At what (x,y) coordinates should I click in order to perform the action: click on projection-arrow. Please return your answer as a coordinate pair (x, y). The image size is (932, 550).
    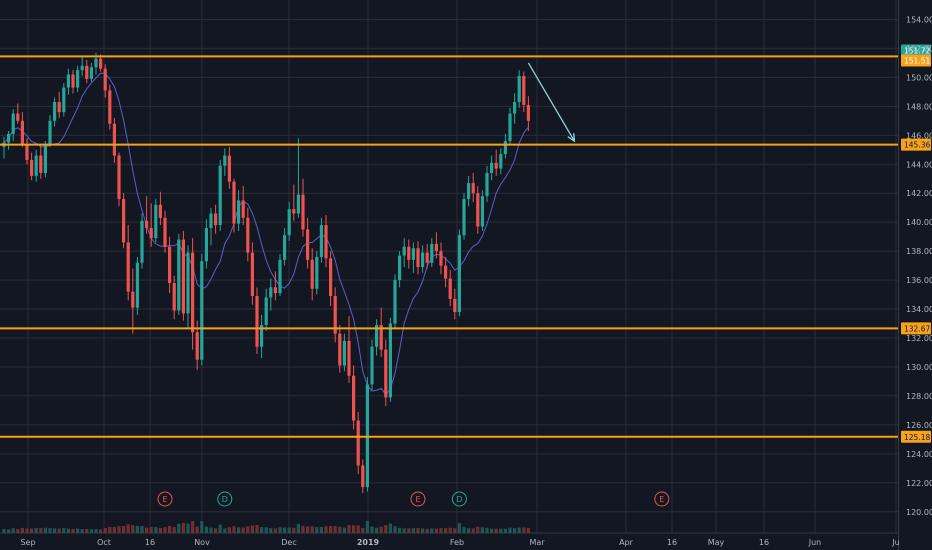
    Looking at the image, I should click on (551, 102).